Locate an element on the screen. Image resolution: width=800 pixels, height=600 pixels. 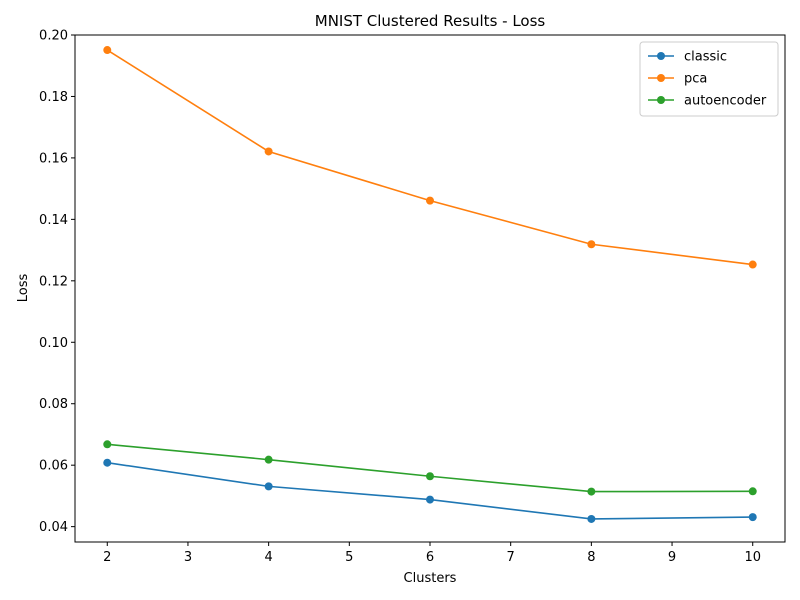
y-tick-label: 0.18 is located at coordinates (53, 97).